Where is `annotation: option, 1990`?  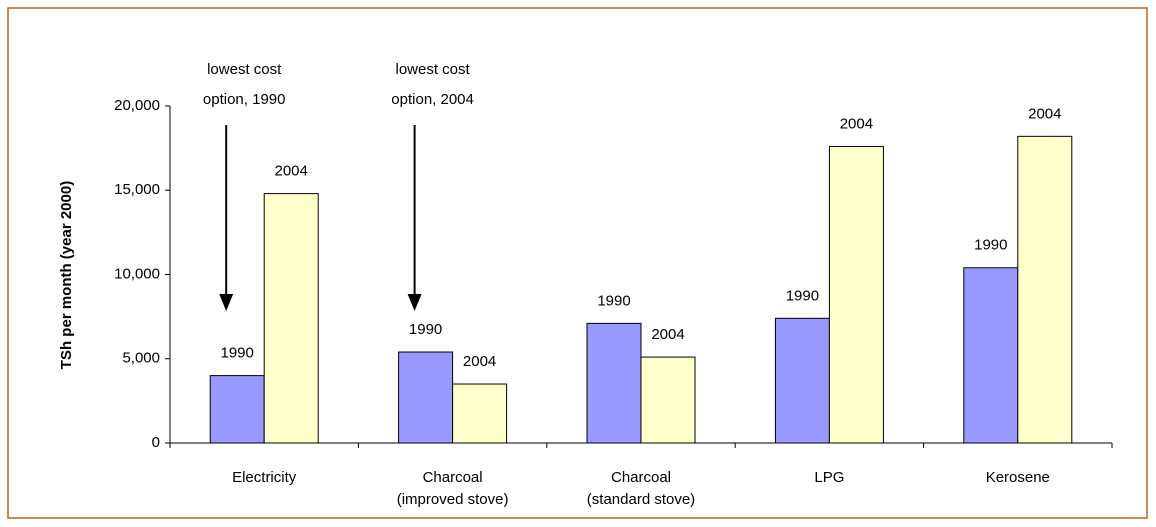
annotation: option, 1990 is located at coordinates (244, 99).